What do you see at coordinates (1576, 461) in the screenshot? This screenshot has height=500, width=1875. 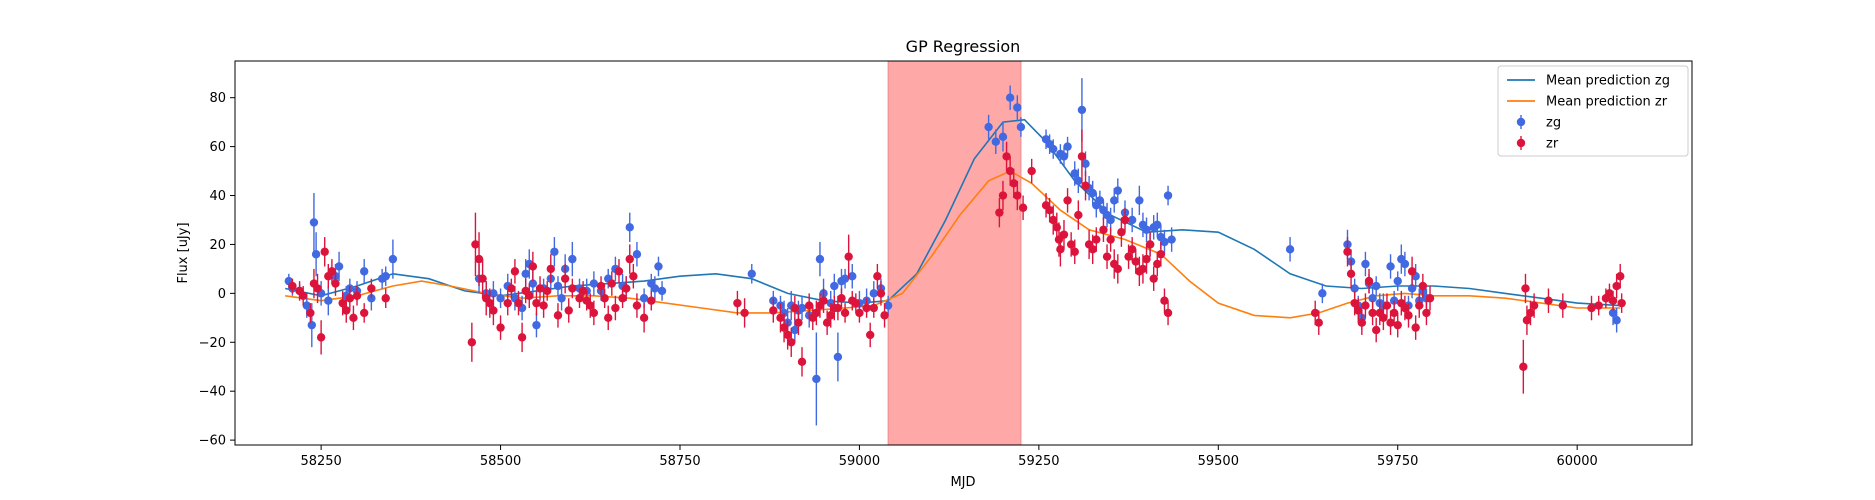 I see `x-tick-label: 60000` at bounding box center [1576, 461].